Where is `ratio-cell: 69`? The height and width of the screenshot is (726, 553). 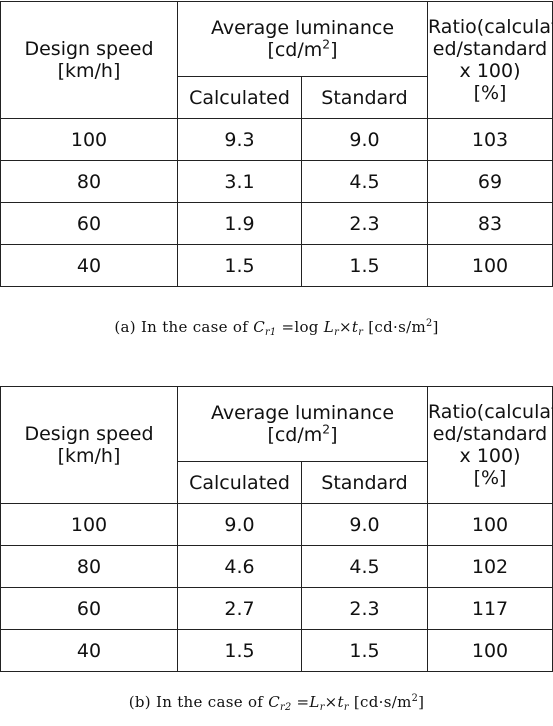
ratio-cell: 69 is located at coordinates (490, 181).